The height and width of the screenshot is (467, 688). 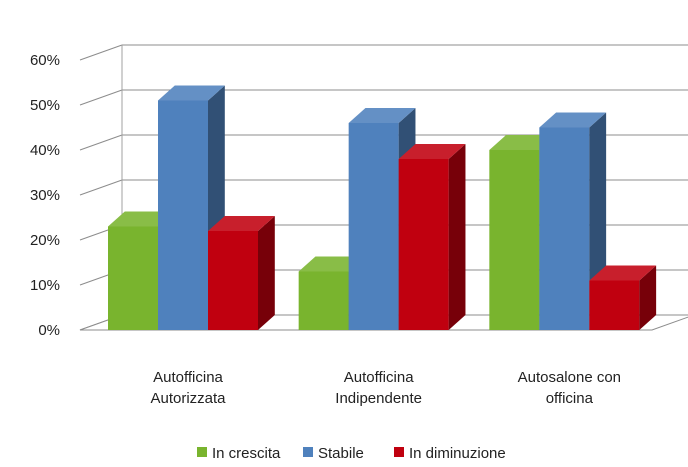 What do you see at coordinates (188, 398) in the screenshot?
I see `x-category-label: Autorizzata` at bounding box center [188, 398].